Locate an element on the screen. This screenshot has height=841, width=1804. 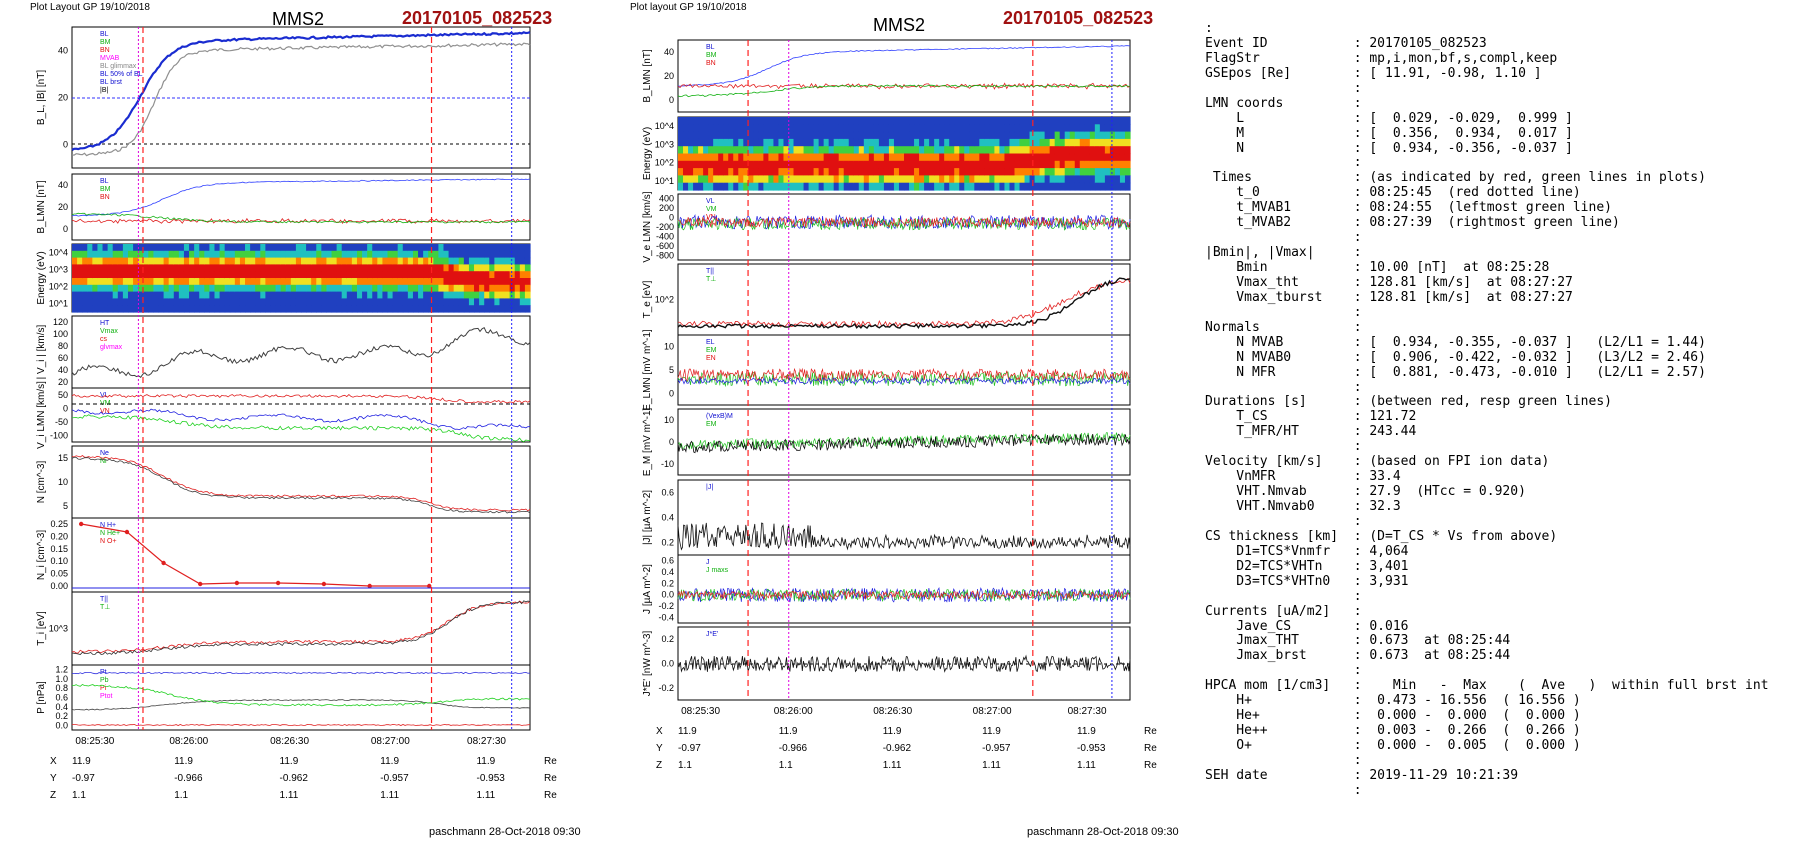
y-tick-label: 60 is located at coordinates (63, 358).